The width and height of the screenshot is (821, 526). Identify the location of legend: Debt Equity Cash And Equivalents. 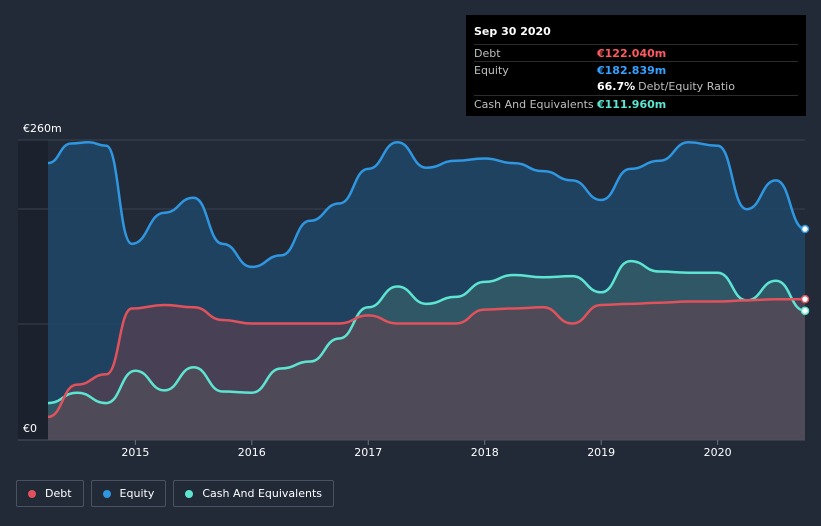
(175, 493).